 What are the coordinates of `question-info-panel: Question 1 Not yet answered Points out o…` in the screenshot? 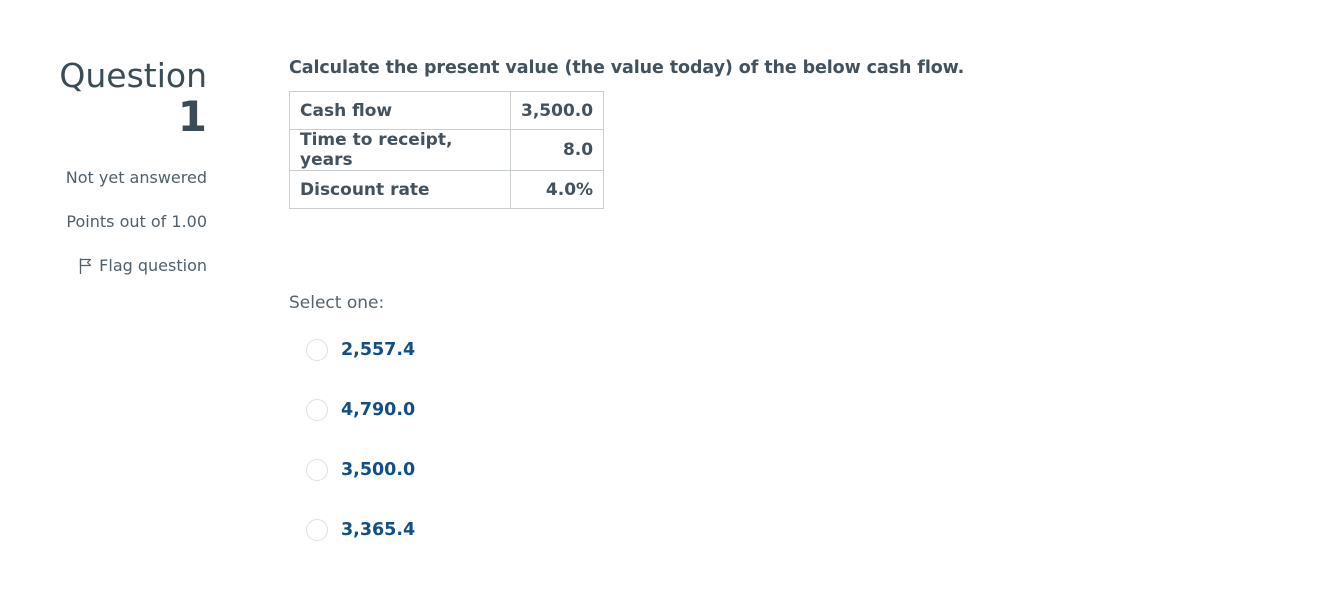 It's located at (131, 317).